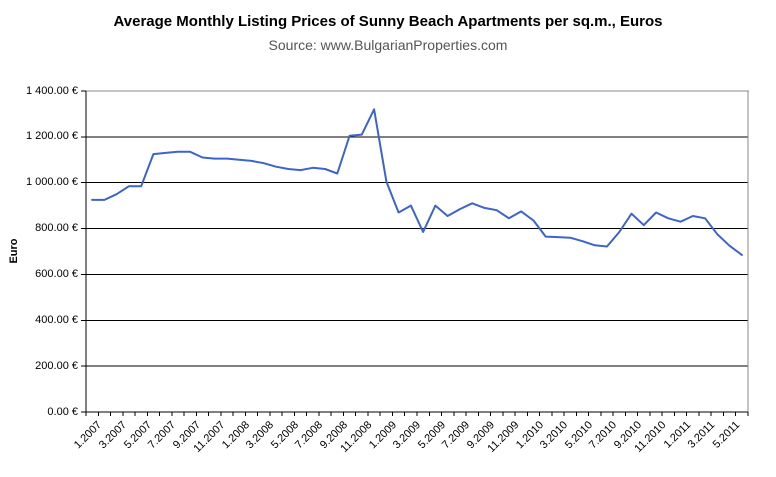 The image size is (776, 477). I want to click on y-tick-label: 1 400.00 €, so click(52, 90).